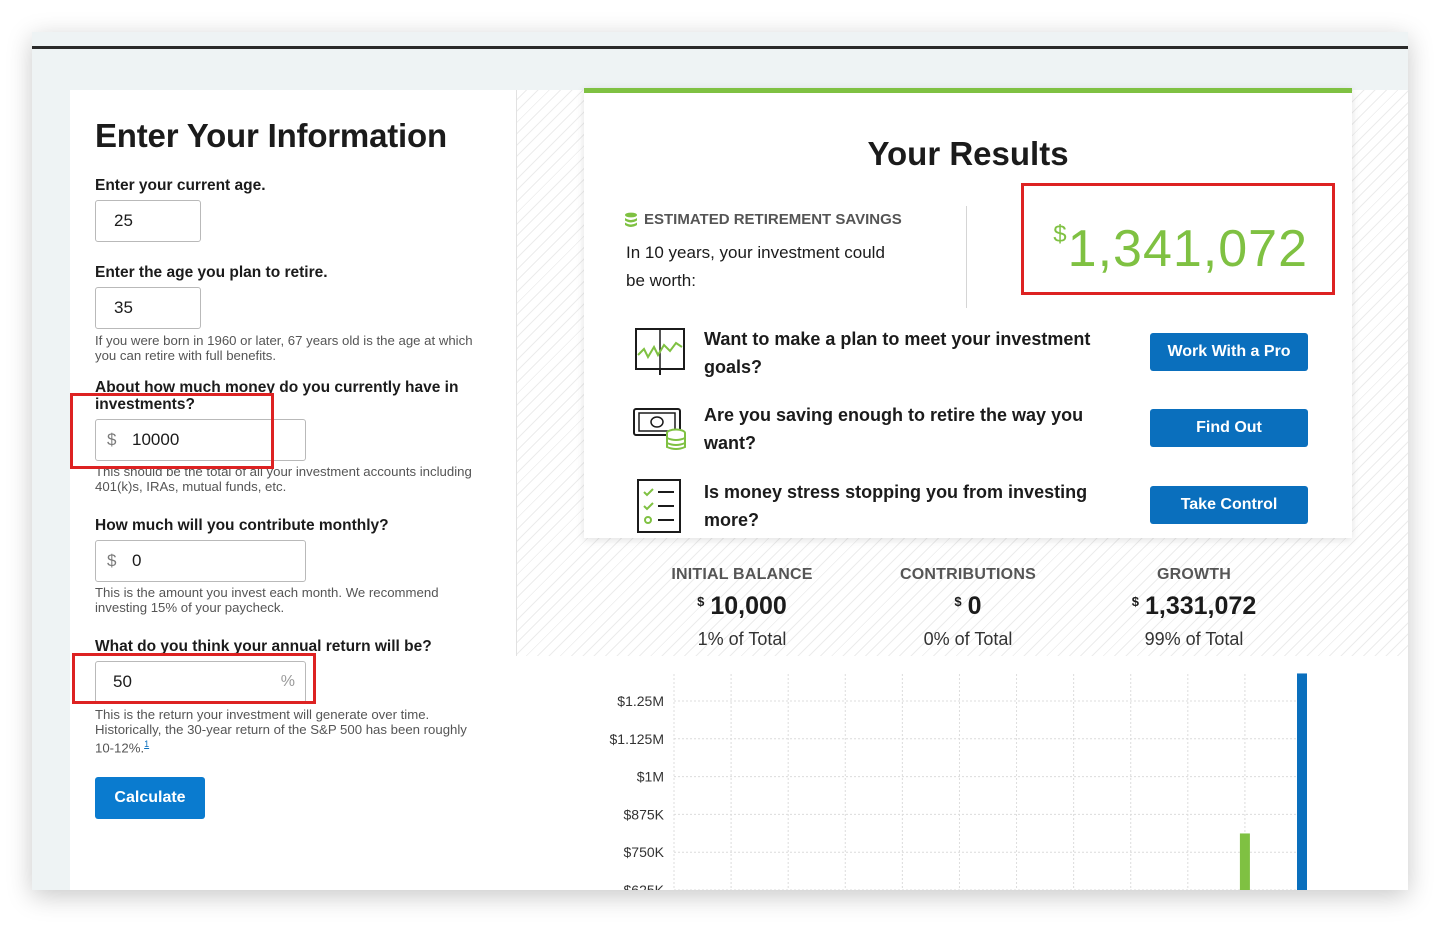 The width and height of the screenshot is (1456, 942). Describe the element at coordinates (112, 439) in the screenshot. I see `investments-currency: $` at that location.